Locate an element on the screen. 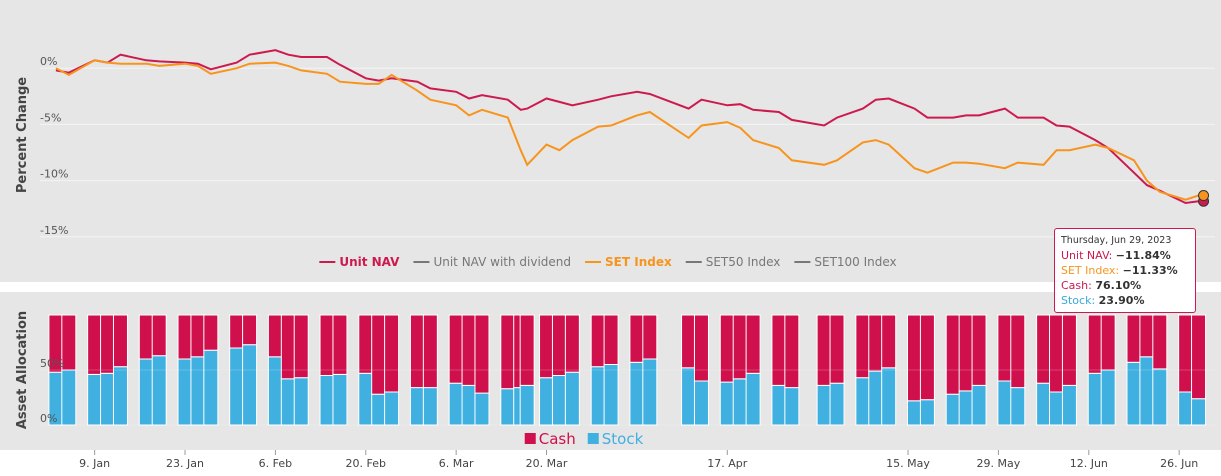 This screenshot has width=1221, height=476. legend-label: SET50 Index is located at coordinates (743, 262).